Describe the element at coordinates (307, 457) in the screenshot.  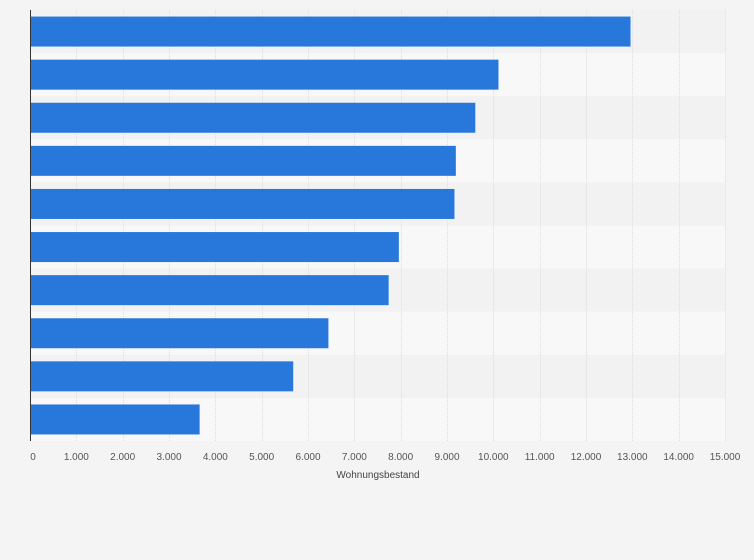
I see `x-tick-label: 6.000` at that location.